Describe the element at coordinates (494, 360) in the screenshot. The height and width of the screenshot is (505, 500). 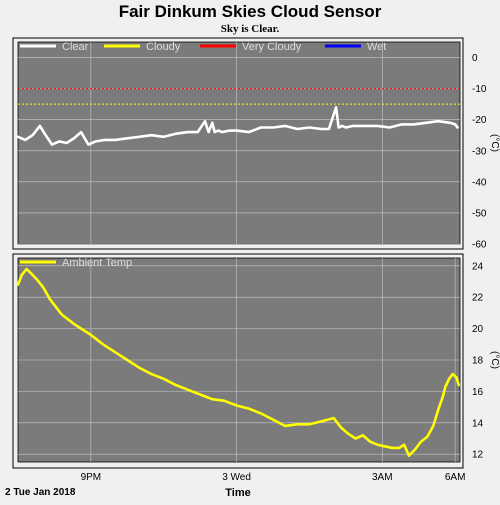
I see `plot2-y-axis-label: (°C)` at that location.